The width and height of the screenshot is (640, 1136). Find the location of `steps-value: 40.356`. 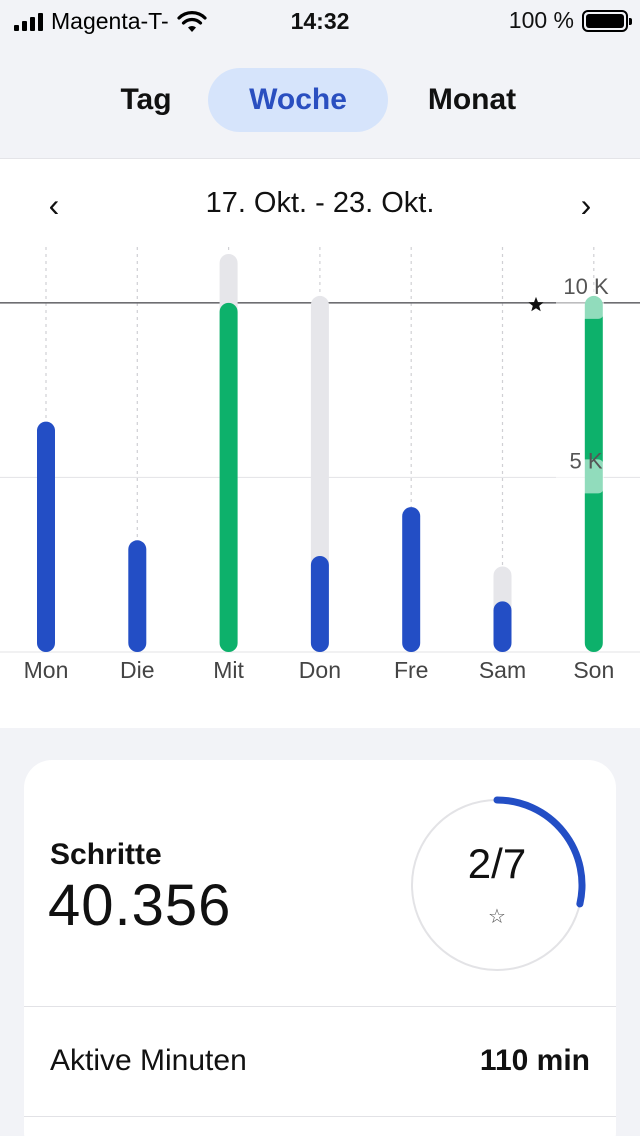

steps-value: 40.356 is located at coordinates (140, 905).